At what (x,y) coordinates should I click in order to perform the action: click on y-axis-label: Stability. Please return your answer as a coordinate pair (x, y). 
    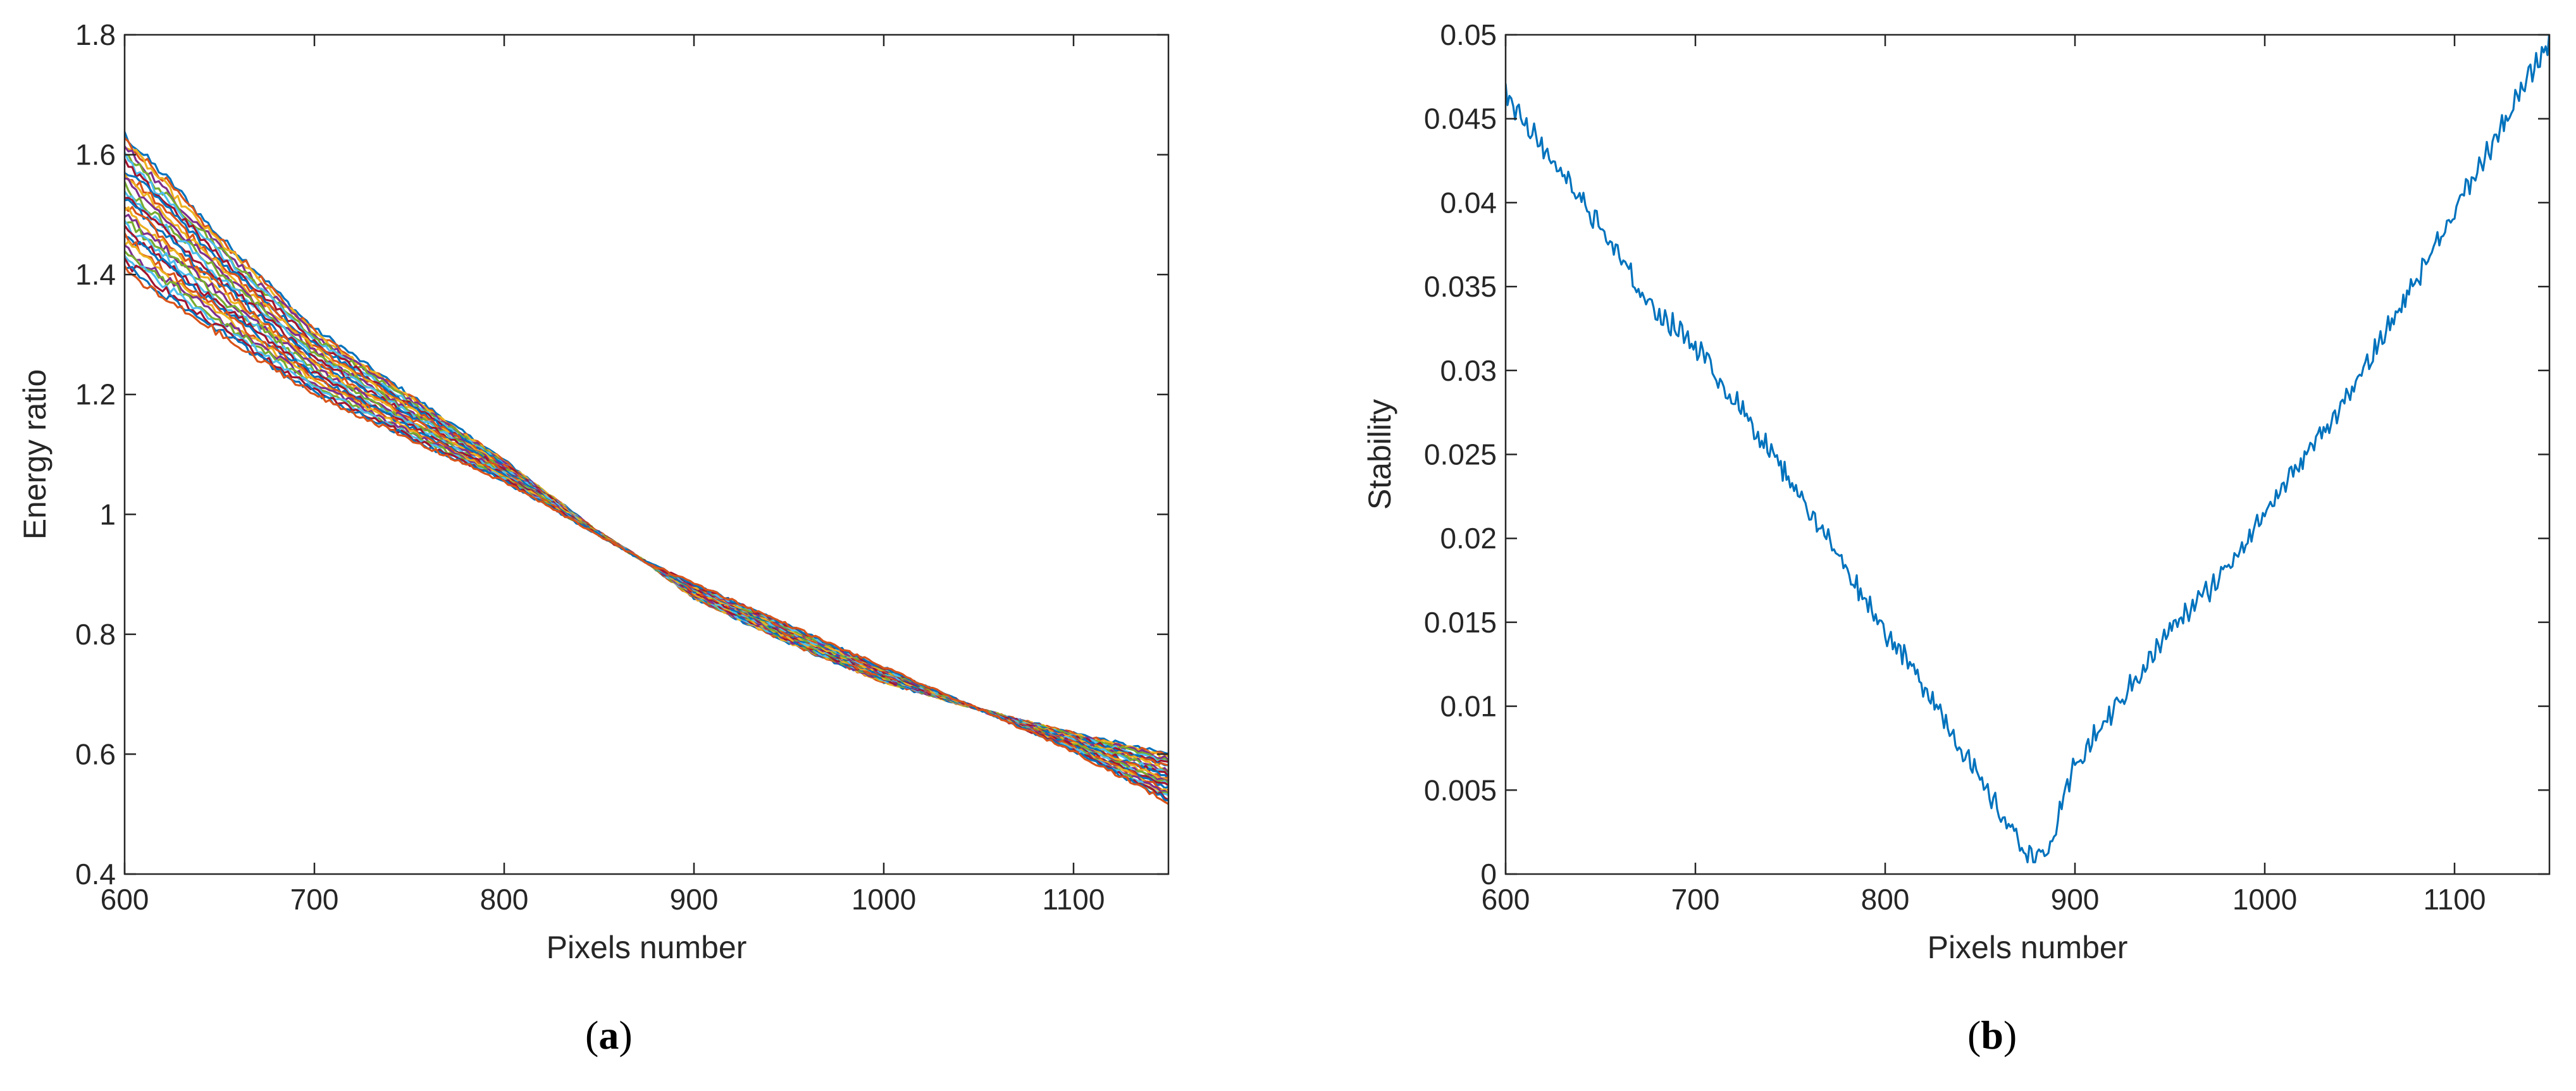
    Looking at the image, I should click on (1380, 455).